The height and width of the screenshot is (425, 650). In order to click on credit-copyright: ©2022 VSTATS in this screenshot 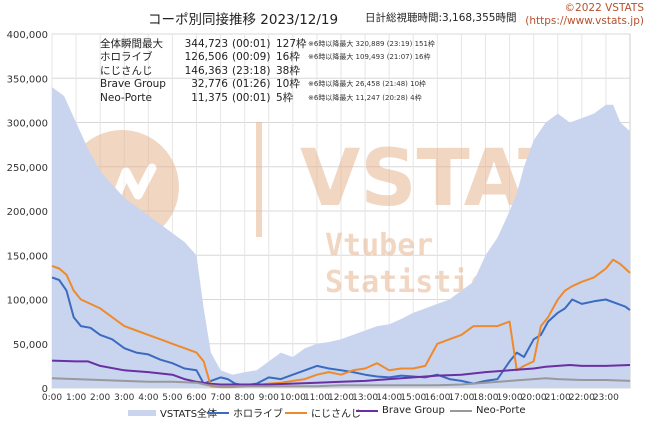, I will do `click(604, 8)`.